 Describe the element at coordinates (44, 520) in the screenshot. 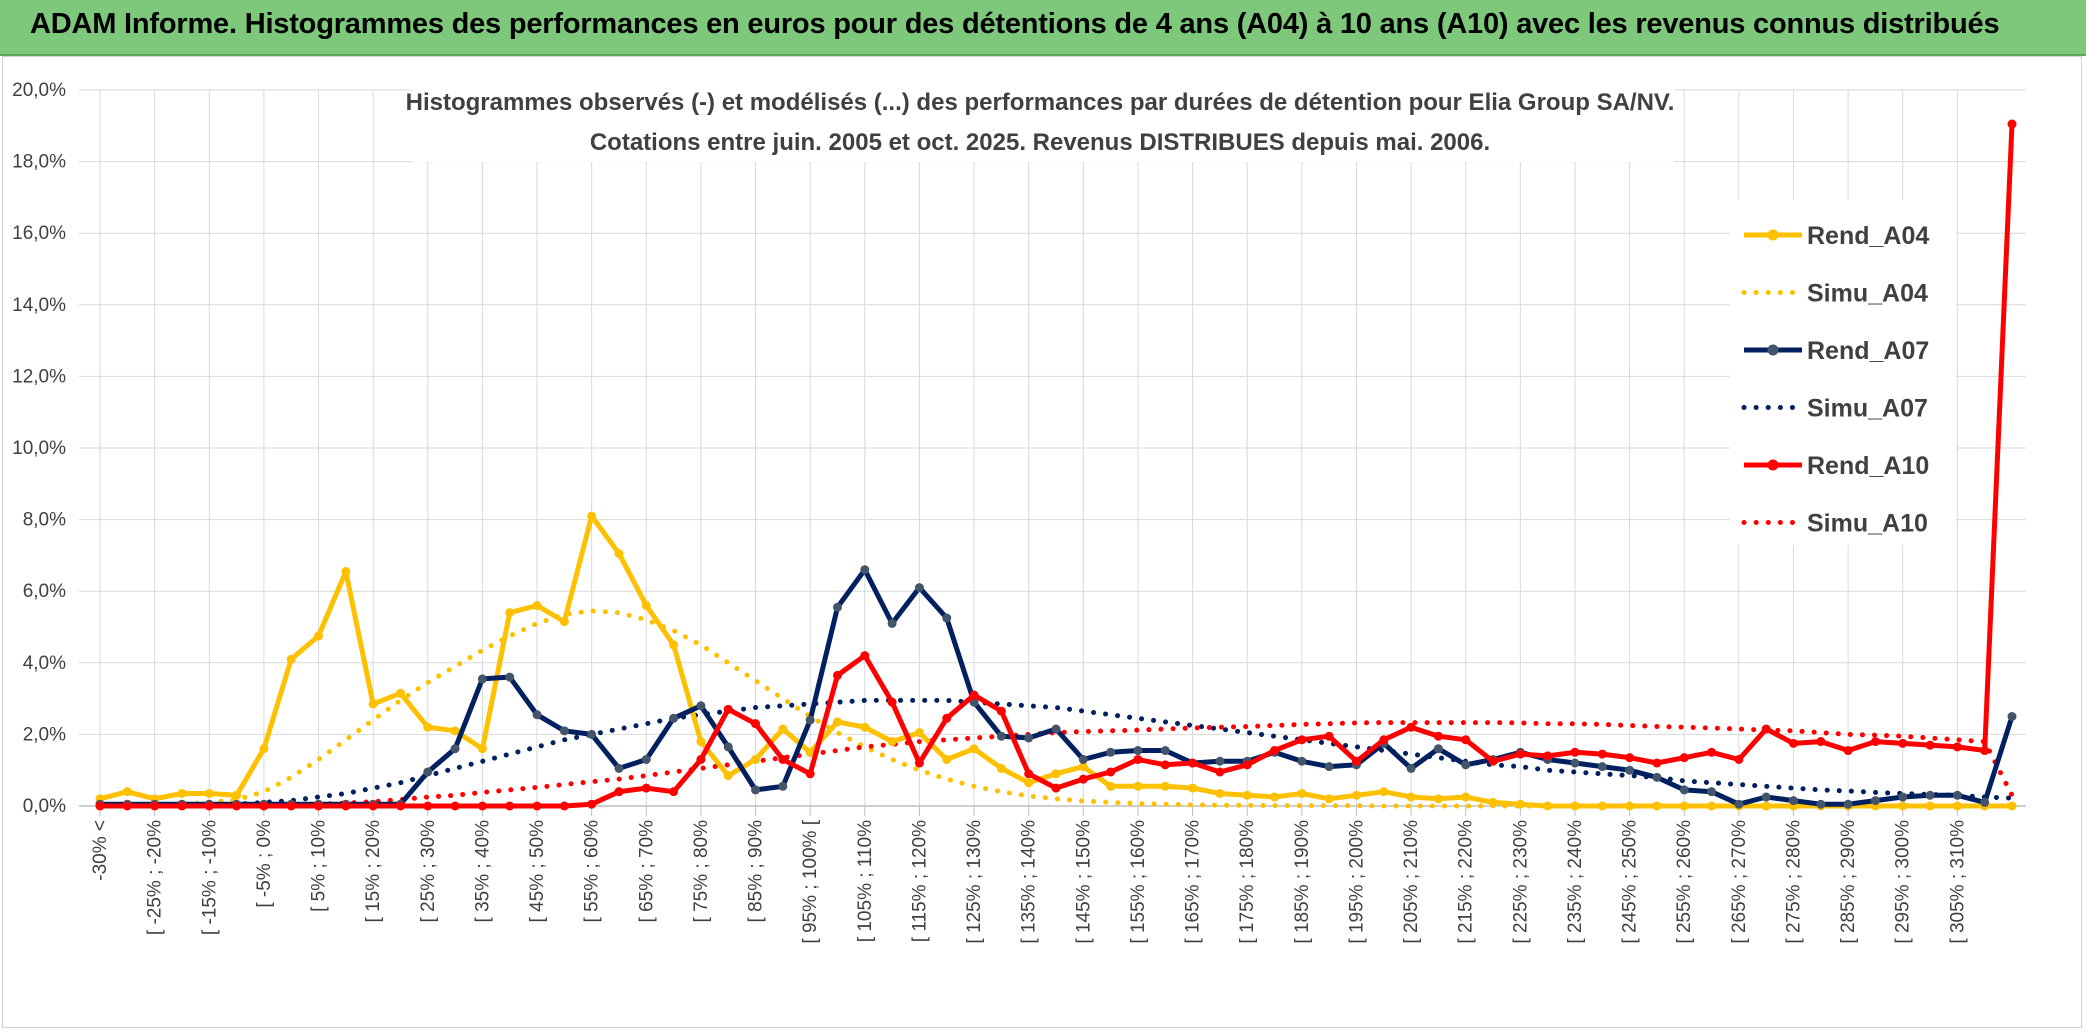

I see `y-tick-label: 8,0%` at that location.